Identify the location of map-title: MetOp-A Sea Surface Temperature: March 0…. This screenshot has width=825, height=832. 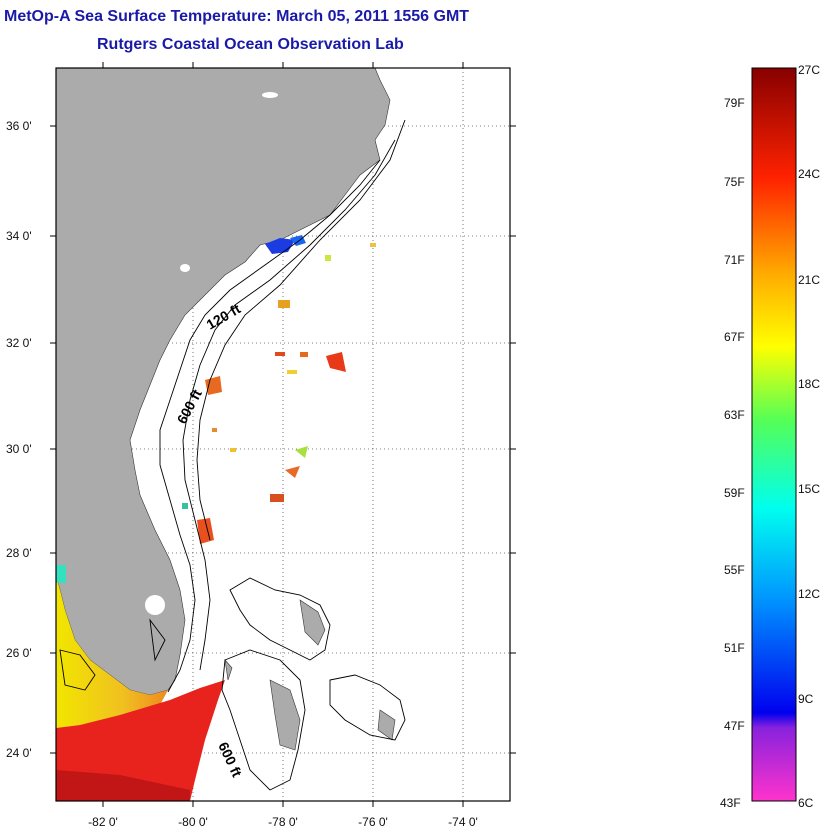
(237, 16).